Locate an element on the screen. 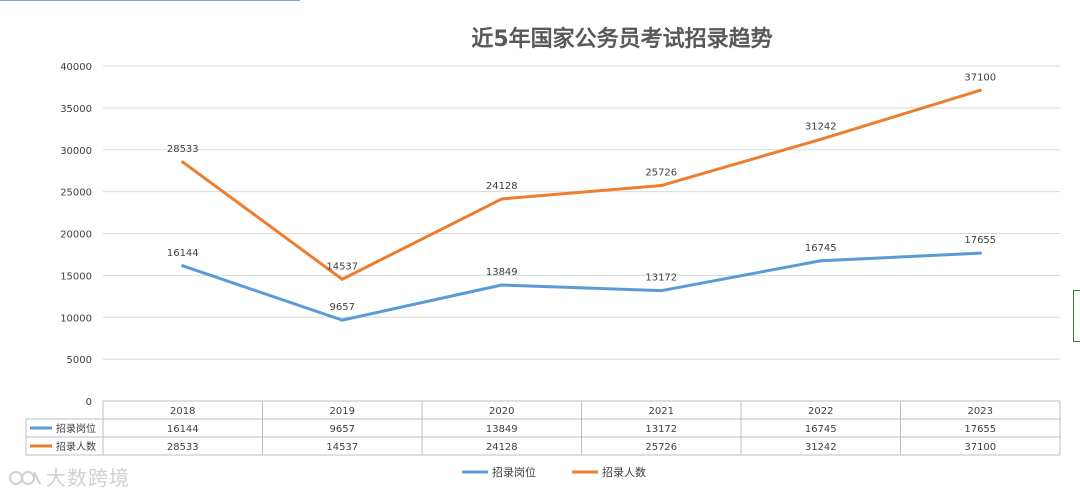 The width and height of the screenshot is (1080, 498). table-cell: 24128 is located at coordinates (502, 447).